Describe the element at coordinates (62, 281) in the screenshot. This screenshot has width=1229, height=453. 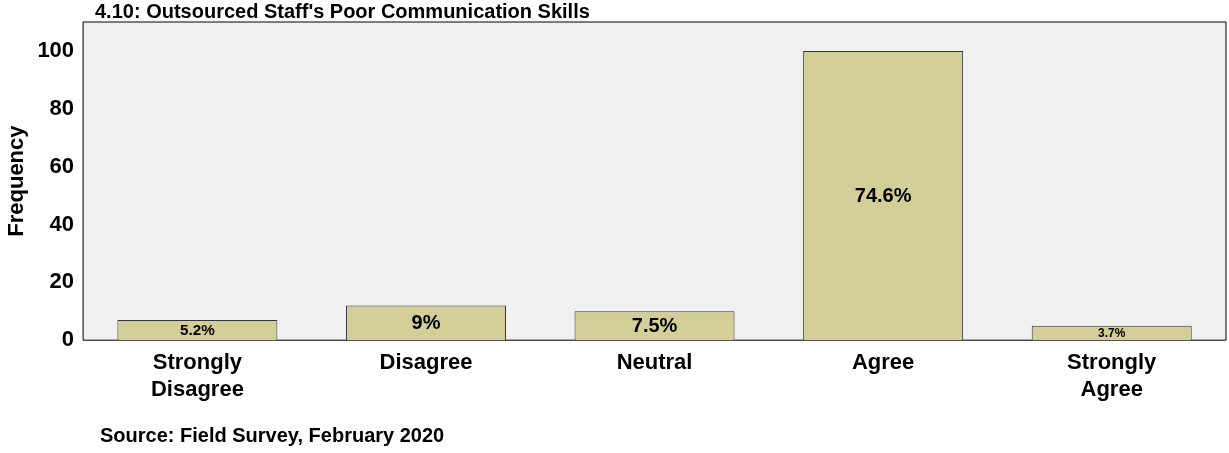
I see `y-tick-label: 20` at that location.